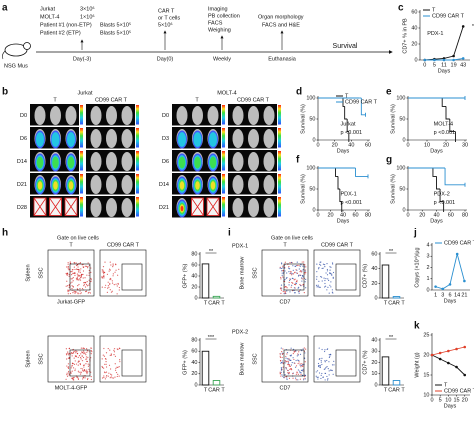  What do you see at coordinates (427, 268) in the screenshot?
I see `y-tick-label: 2` at bounding box center [427, 268].